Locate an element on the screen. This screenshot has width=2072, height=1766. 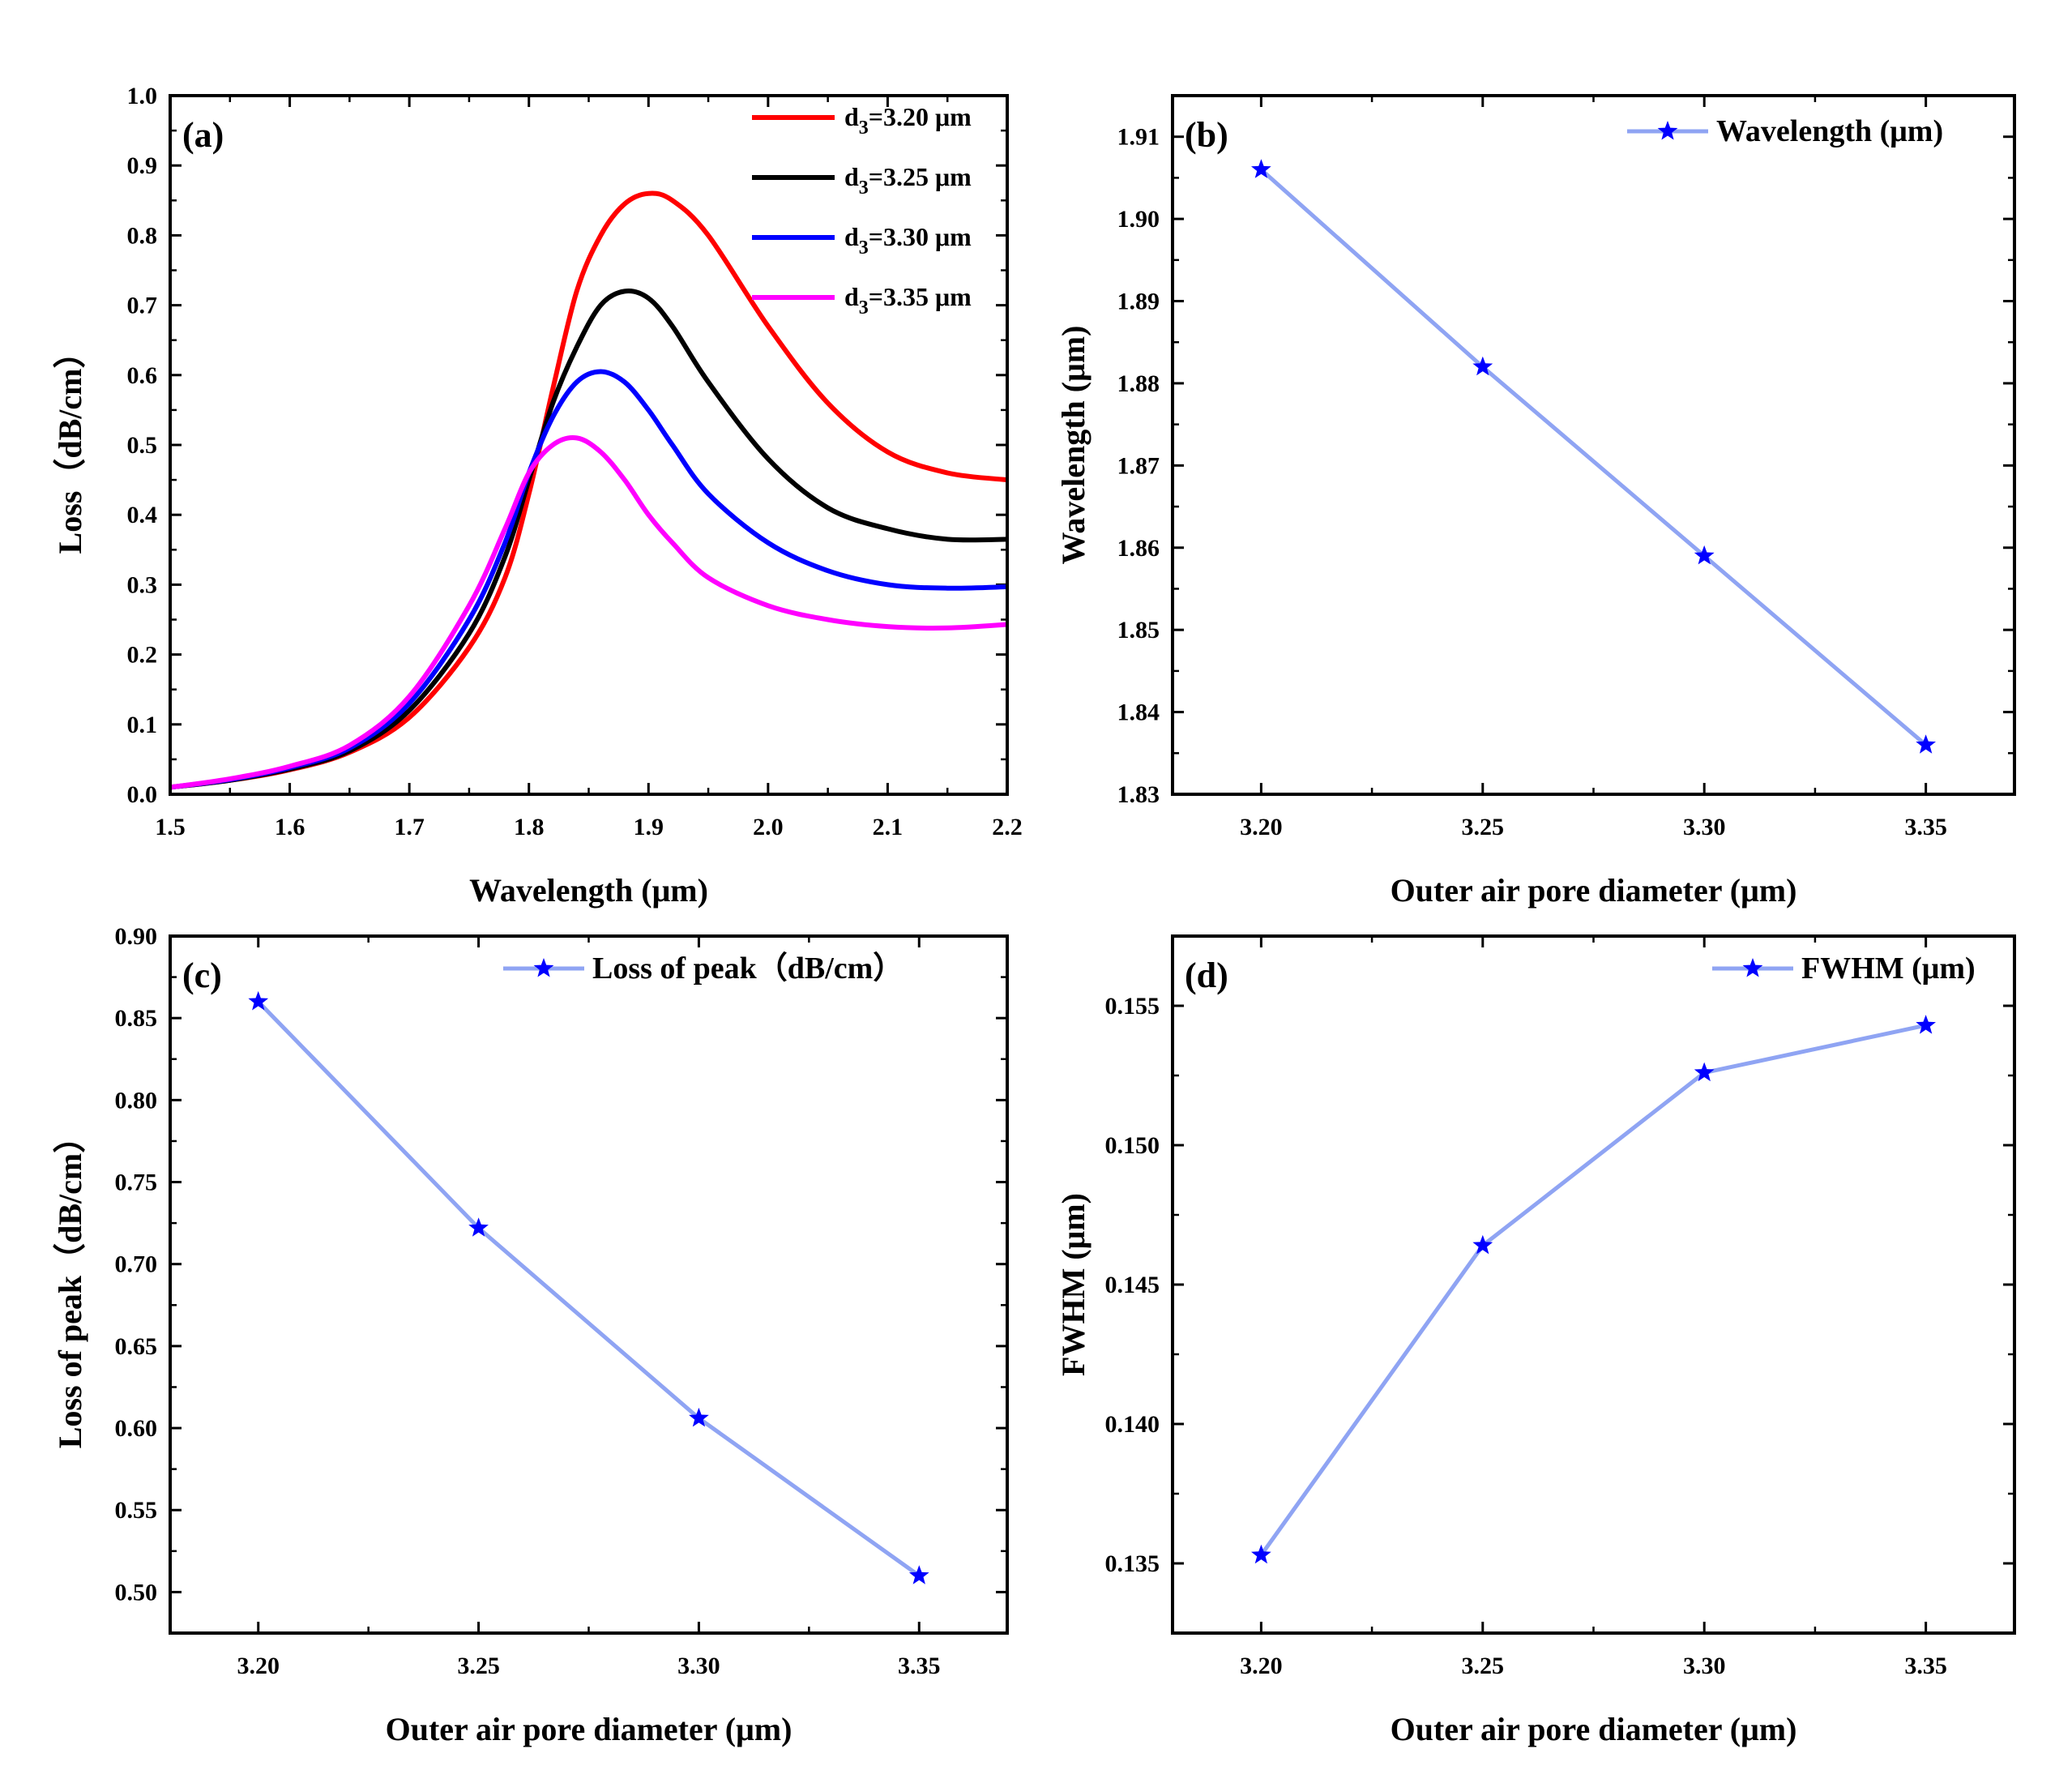
y-tick-label: 0.60 is located at coordinates (136, 1429).